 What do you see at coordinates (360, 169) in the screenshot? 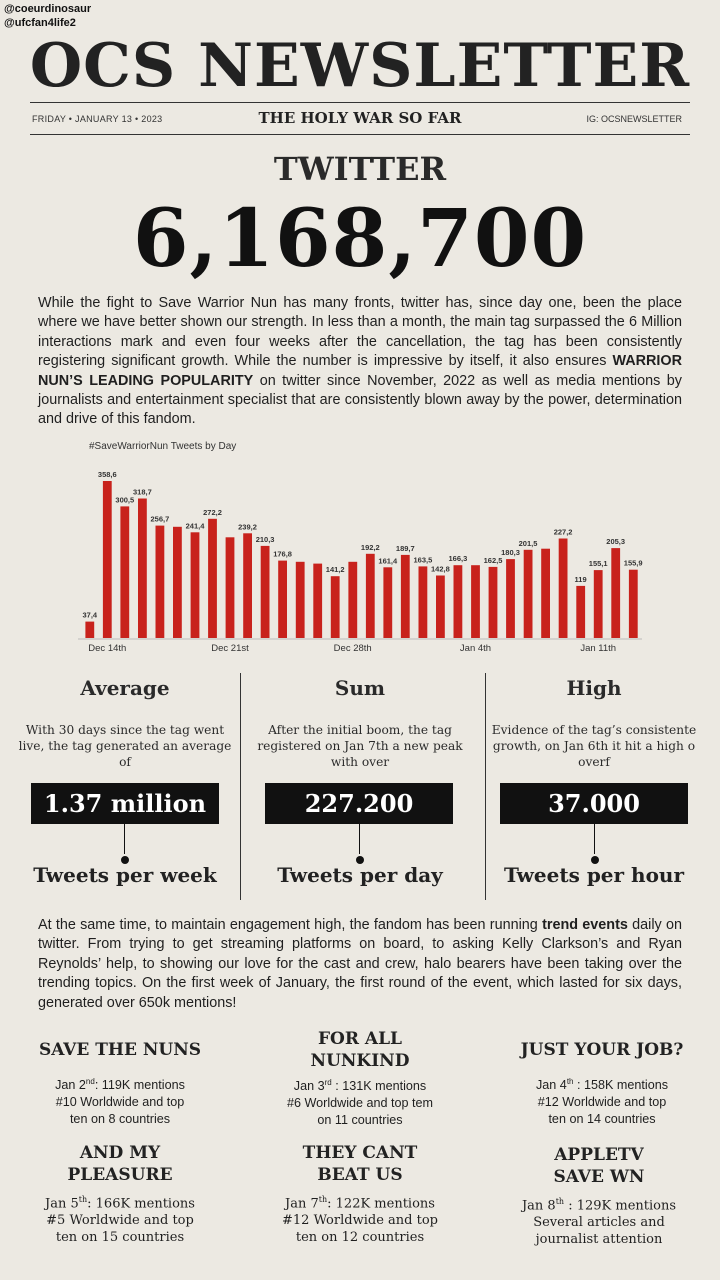
I see `section-title: TWITTER` at bounding box center [360, 169].